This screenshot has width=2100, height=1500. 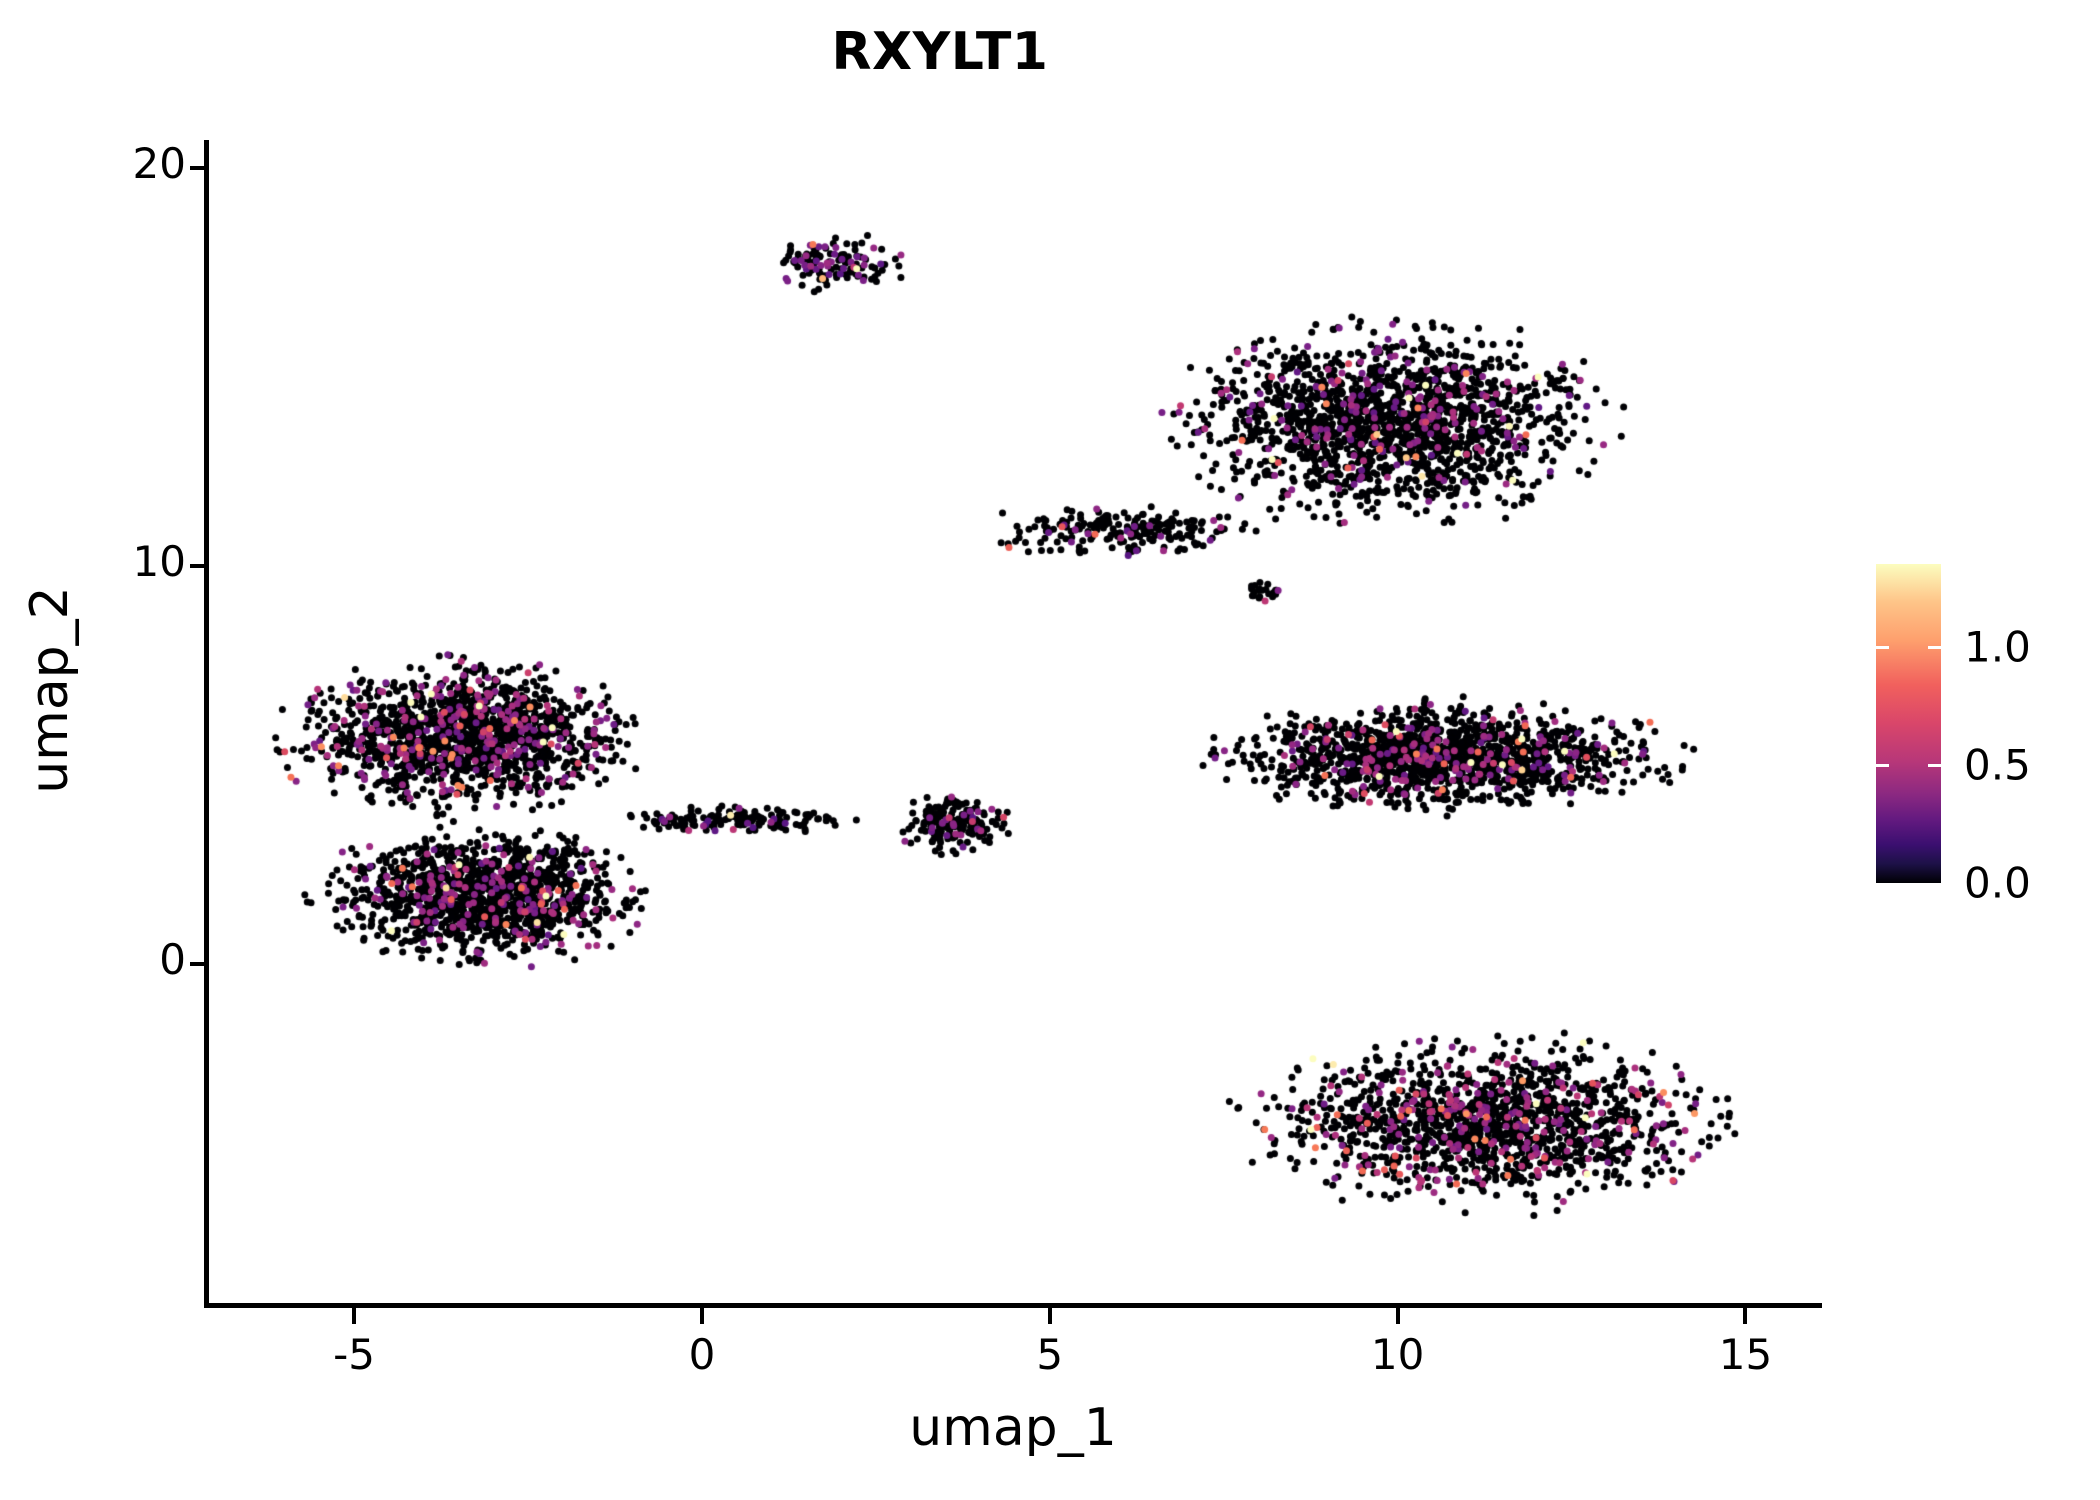 I want to click on y-tick-label: 10, so click(x=159, y=561).